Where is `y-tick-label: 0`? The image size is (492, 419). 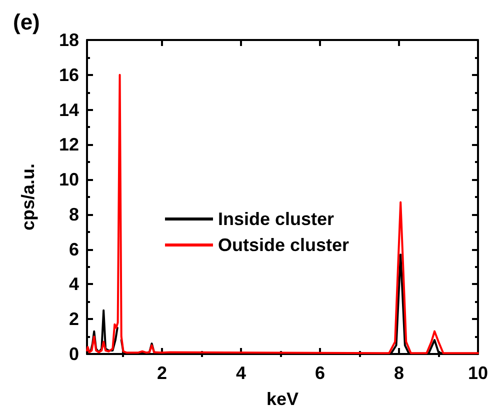
y-tick-label: 0 is located at coordinates (73, 354).